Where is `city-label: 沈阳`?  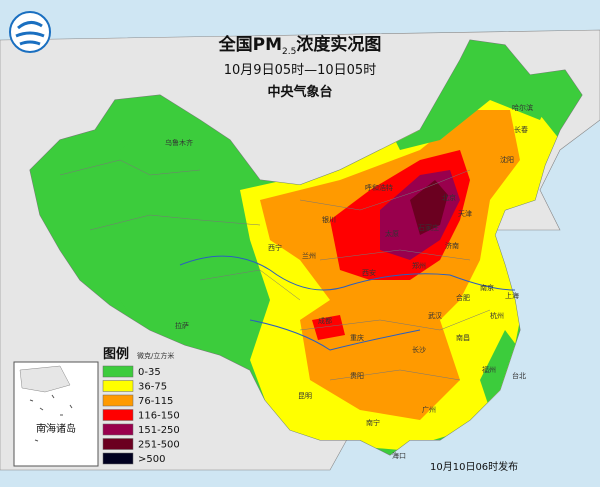
city-label: 沈阳 is located at coordinates (507, 159).